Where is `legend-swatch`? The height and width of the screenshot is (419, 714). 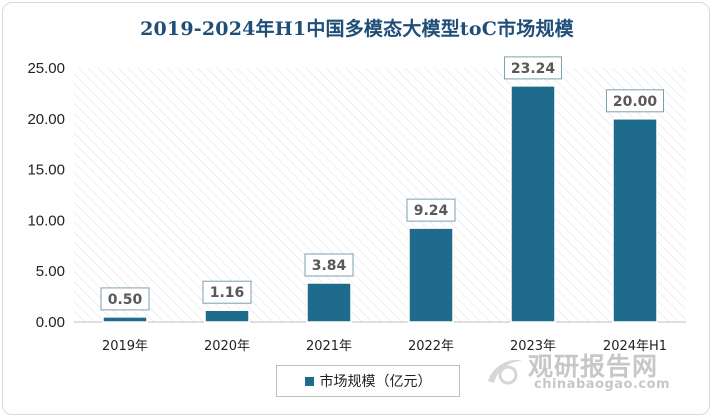 legend-swatch is located at coordinates (309, 381).